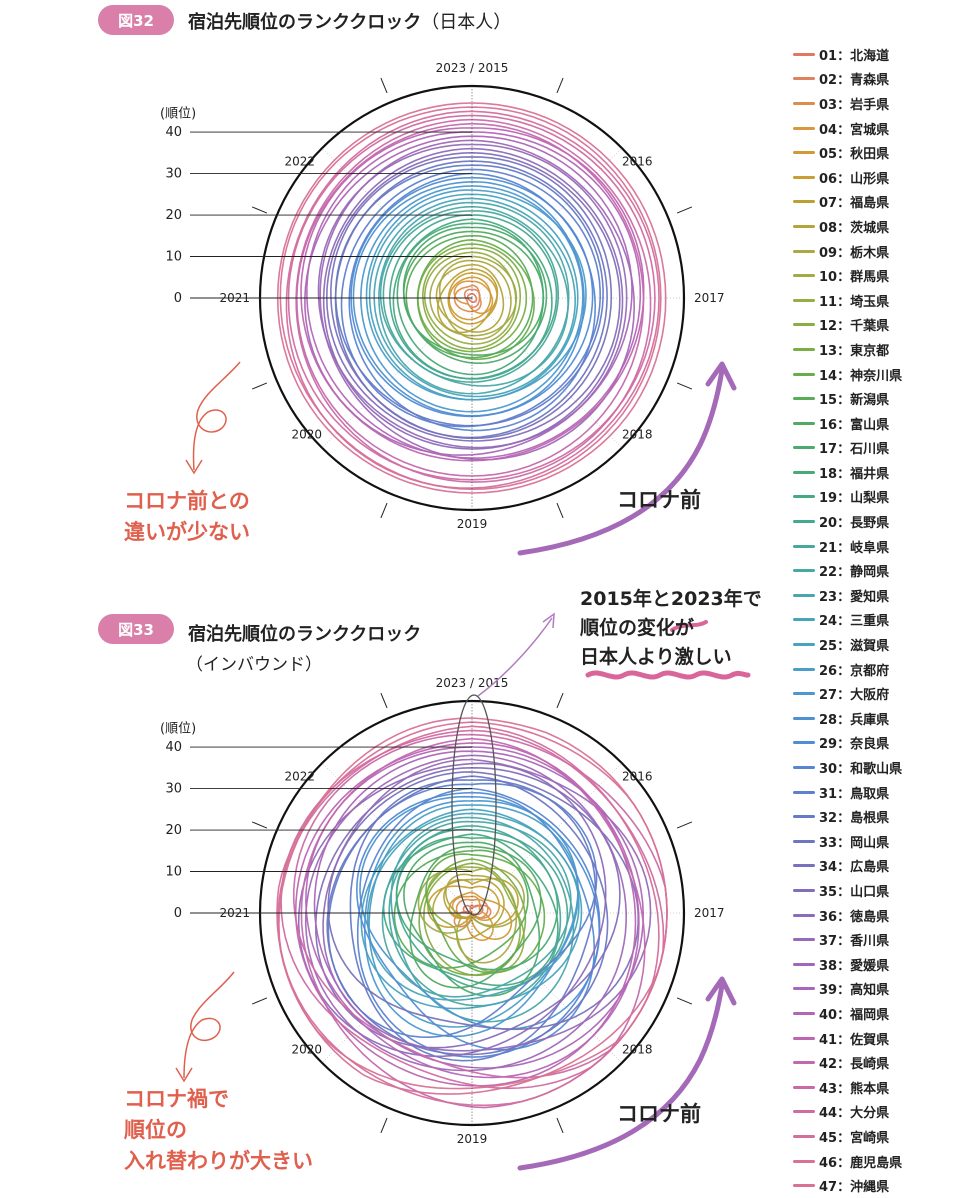 The width and height of the screenshot is (959, 1198). What do you see at coordinates (854, 794) in the screenshot?
I see `legend-label: 31：鳥取県` at bounding box center [854, 794].